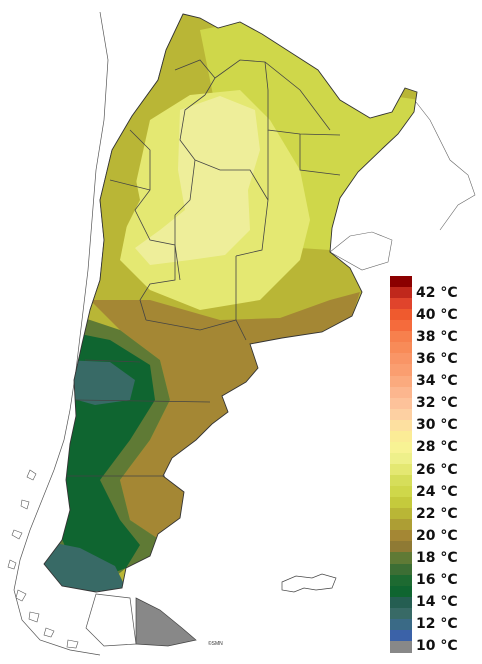 This screenshot has width=482, height=664. I want to click on legend-label: 34 °C, so click(437, 381).